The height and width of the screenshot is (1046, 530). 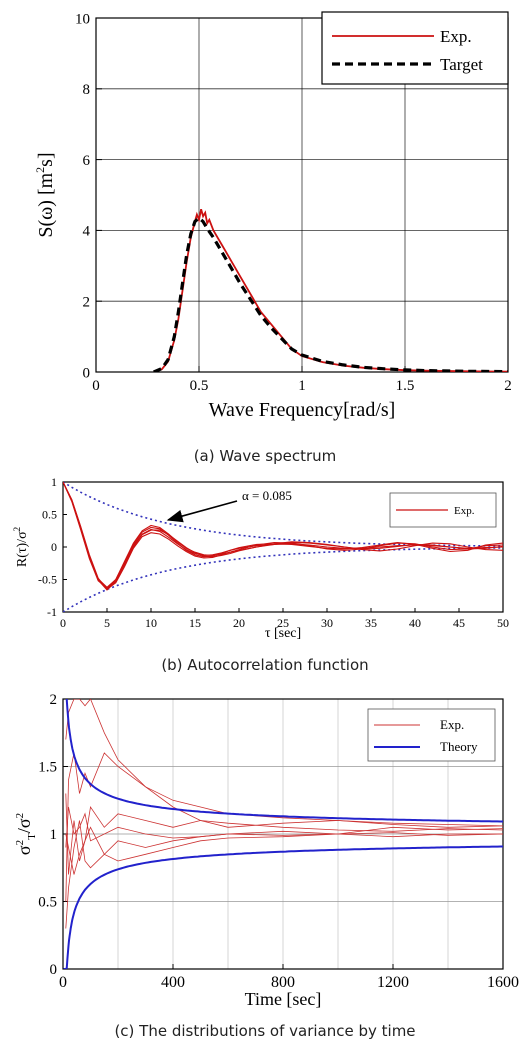 What do you see at coordinates (63, 982) in the screenshot?
I see `c-x-tick-label: 0` at bounding box center [63, 982].